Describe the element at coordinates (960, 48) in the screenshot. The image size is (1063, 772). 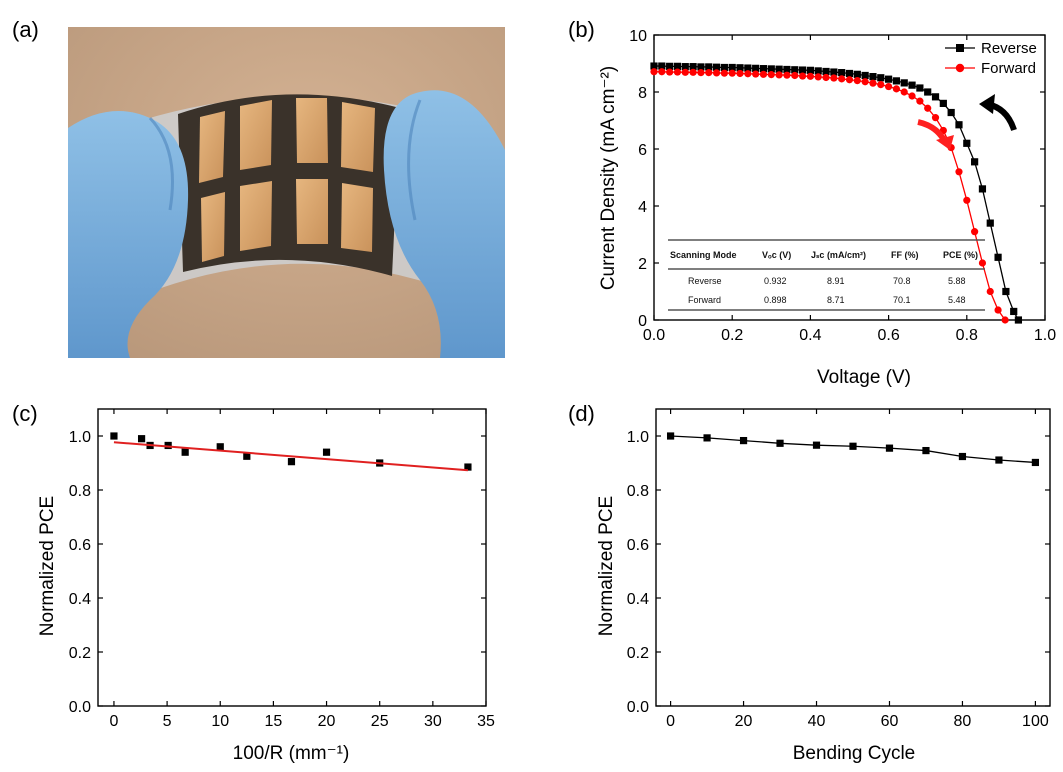
I see `legend-marker-reverse` at that location.